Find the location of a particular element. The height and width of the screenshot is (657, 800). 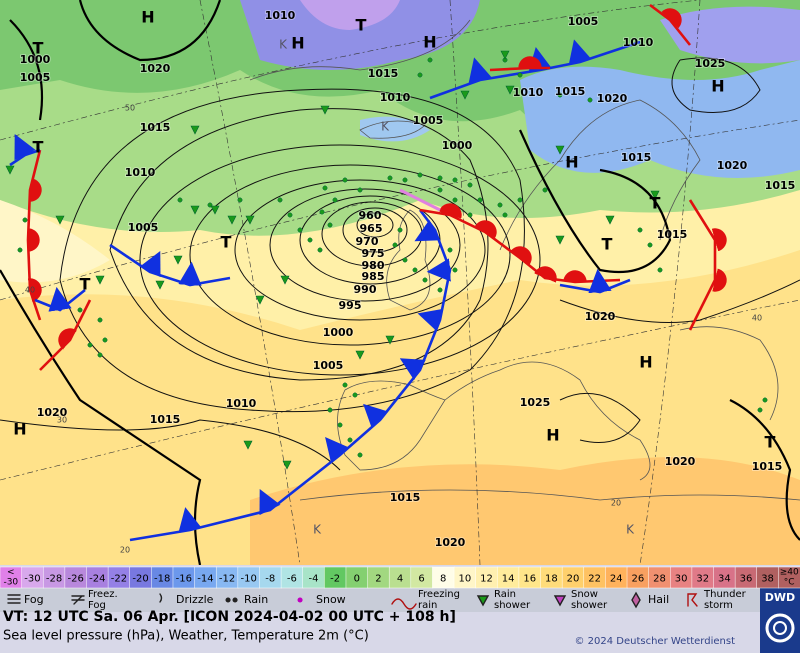

pressure-label: 960 is located at coordinates (370, 215).